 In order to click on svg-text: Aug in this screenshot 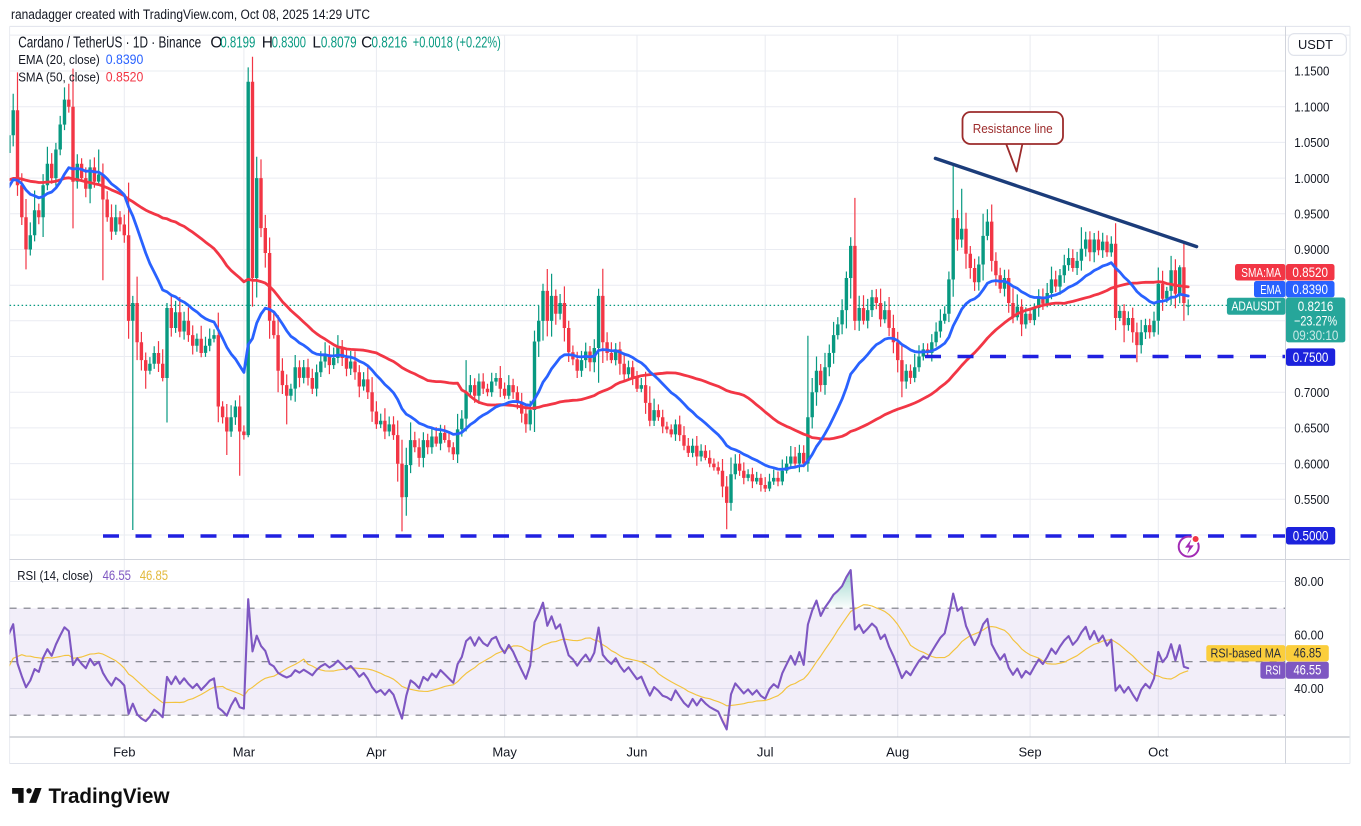, I will do `click(897, 752)`.